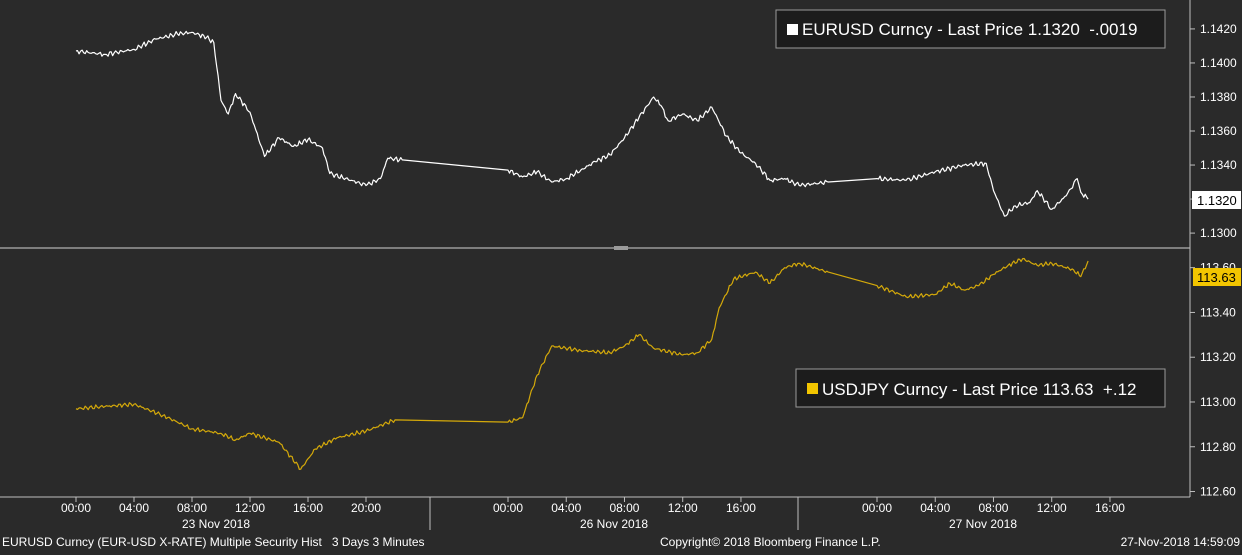  I want to click on y-tick-label: 112.80, so click(1218, 447).